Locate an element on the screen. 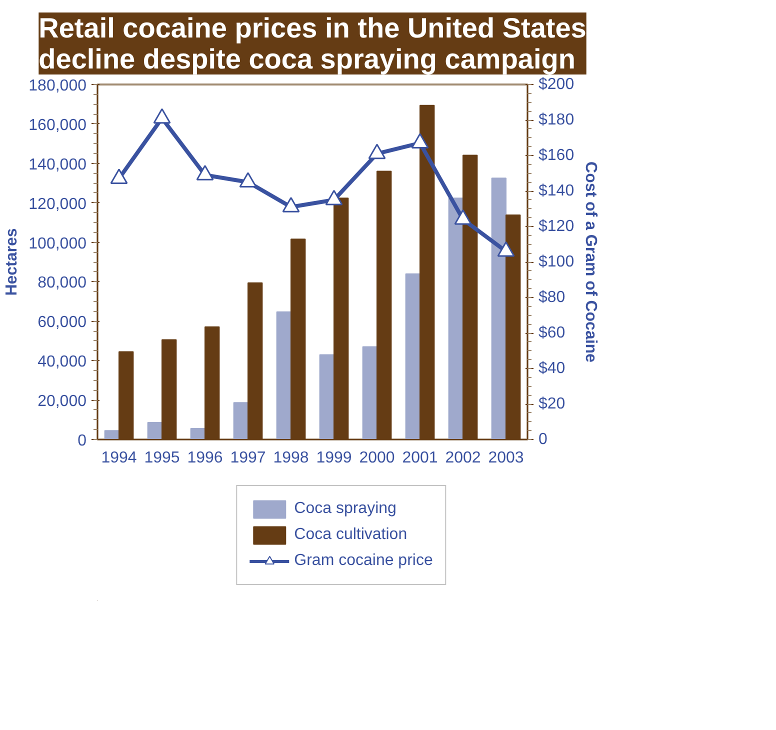 The image size is (776, 730). y-tick-label: 60,000 is located at coordinates (62, 323).